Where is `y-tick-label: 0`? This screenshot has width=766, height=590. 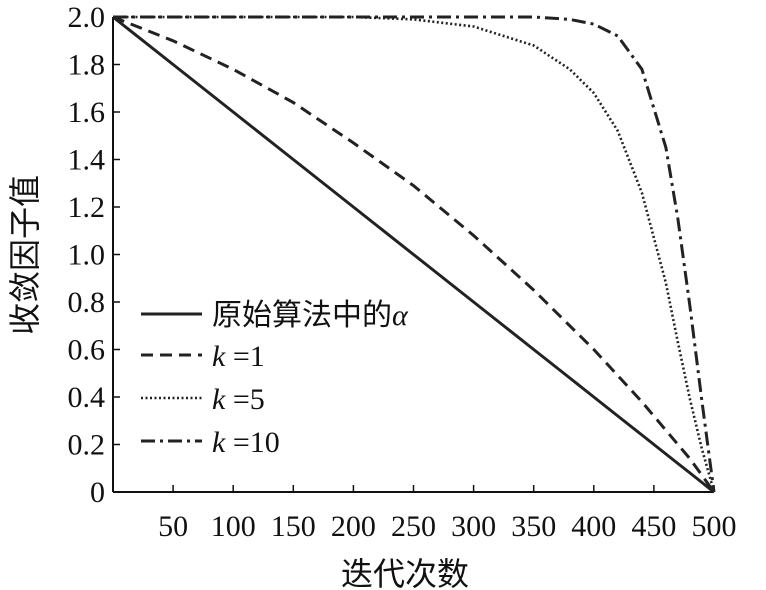 y-tick-label: 0 is located at coordinates (97, 492).